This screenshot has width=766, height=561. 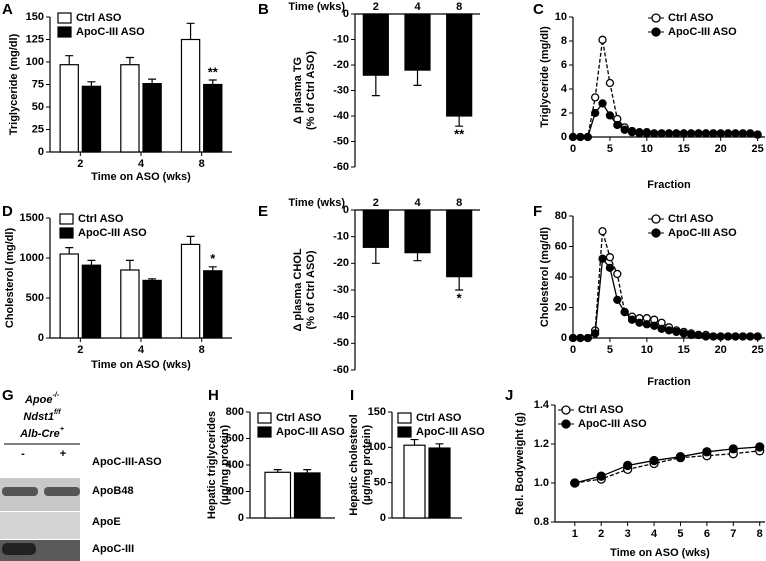 What do you see at coordinates (235, 438) in the screenshot?
I see `y-tick-label: 600` at bounding box center [235, 438].